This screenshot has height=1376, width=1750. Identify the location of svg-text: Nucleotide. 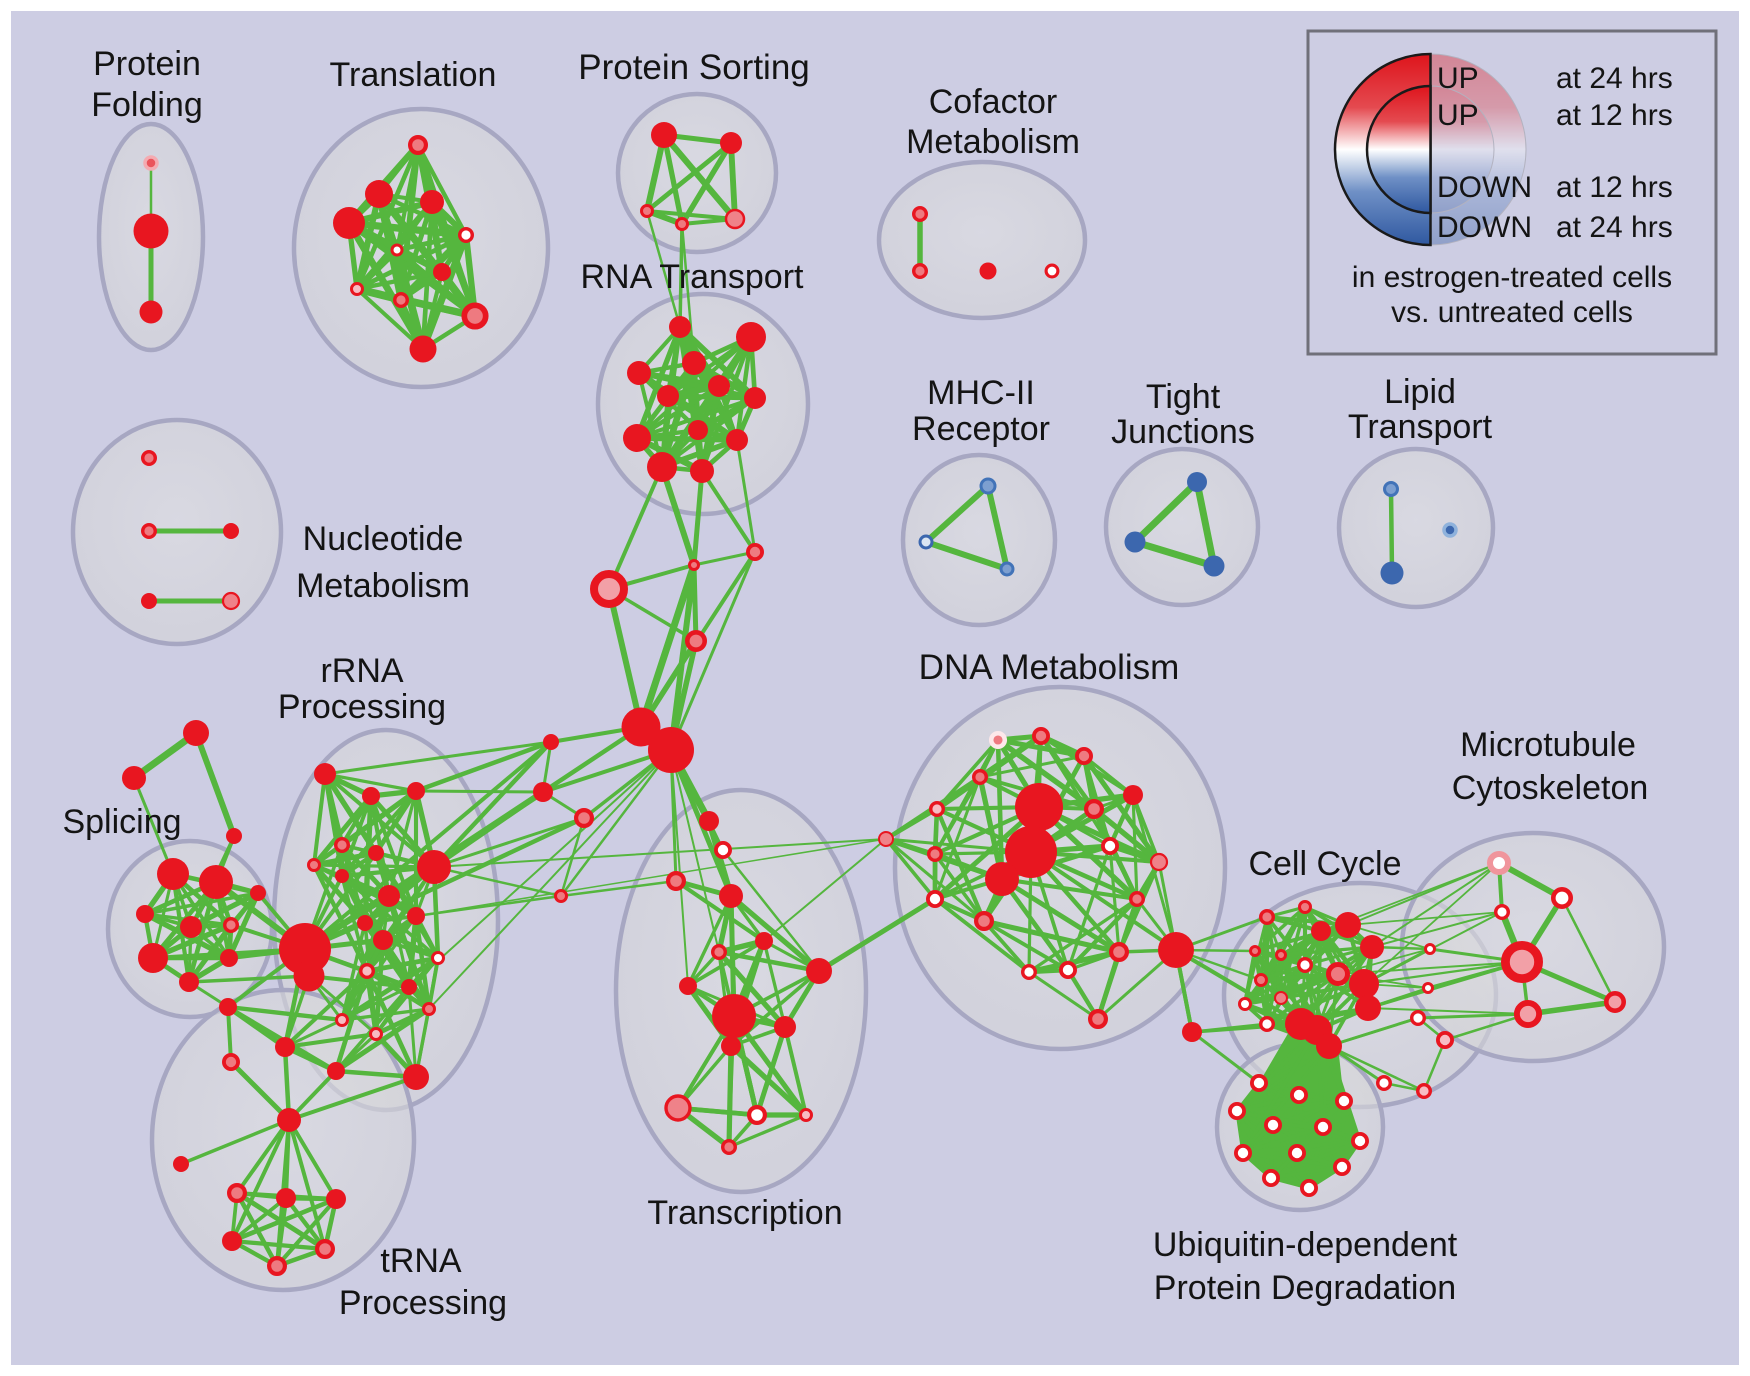
(383, 539).